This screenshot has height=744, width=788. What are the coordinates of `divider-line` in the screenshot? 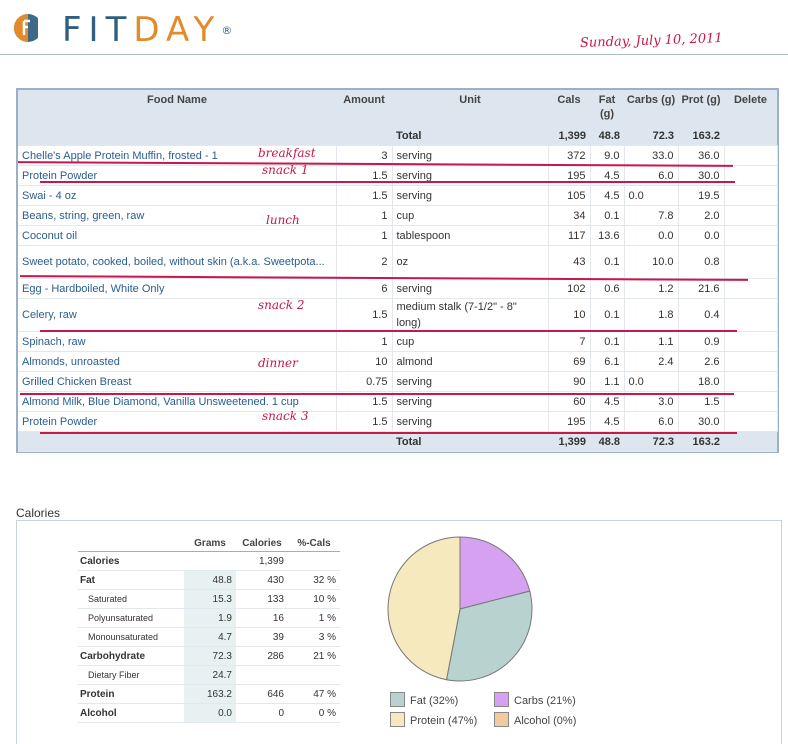 It's located at (388, 433).